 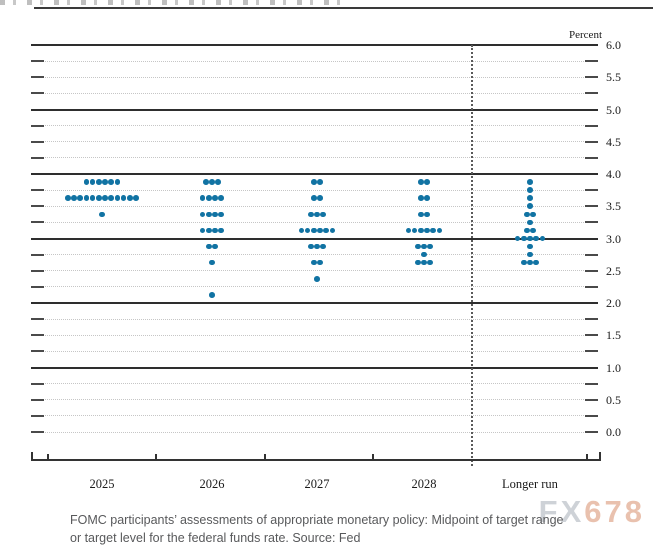 I want to click on dots-2025-3.625, so click(x=102, y=198).